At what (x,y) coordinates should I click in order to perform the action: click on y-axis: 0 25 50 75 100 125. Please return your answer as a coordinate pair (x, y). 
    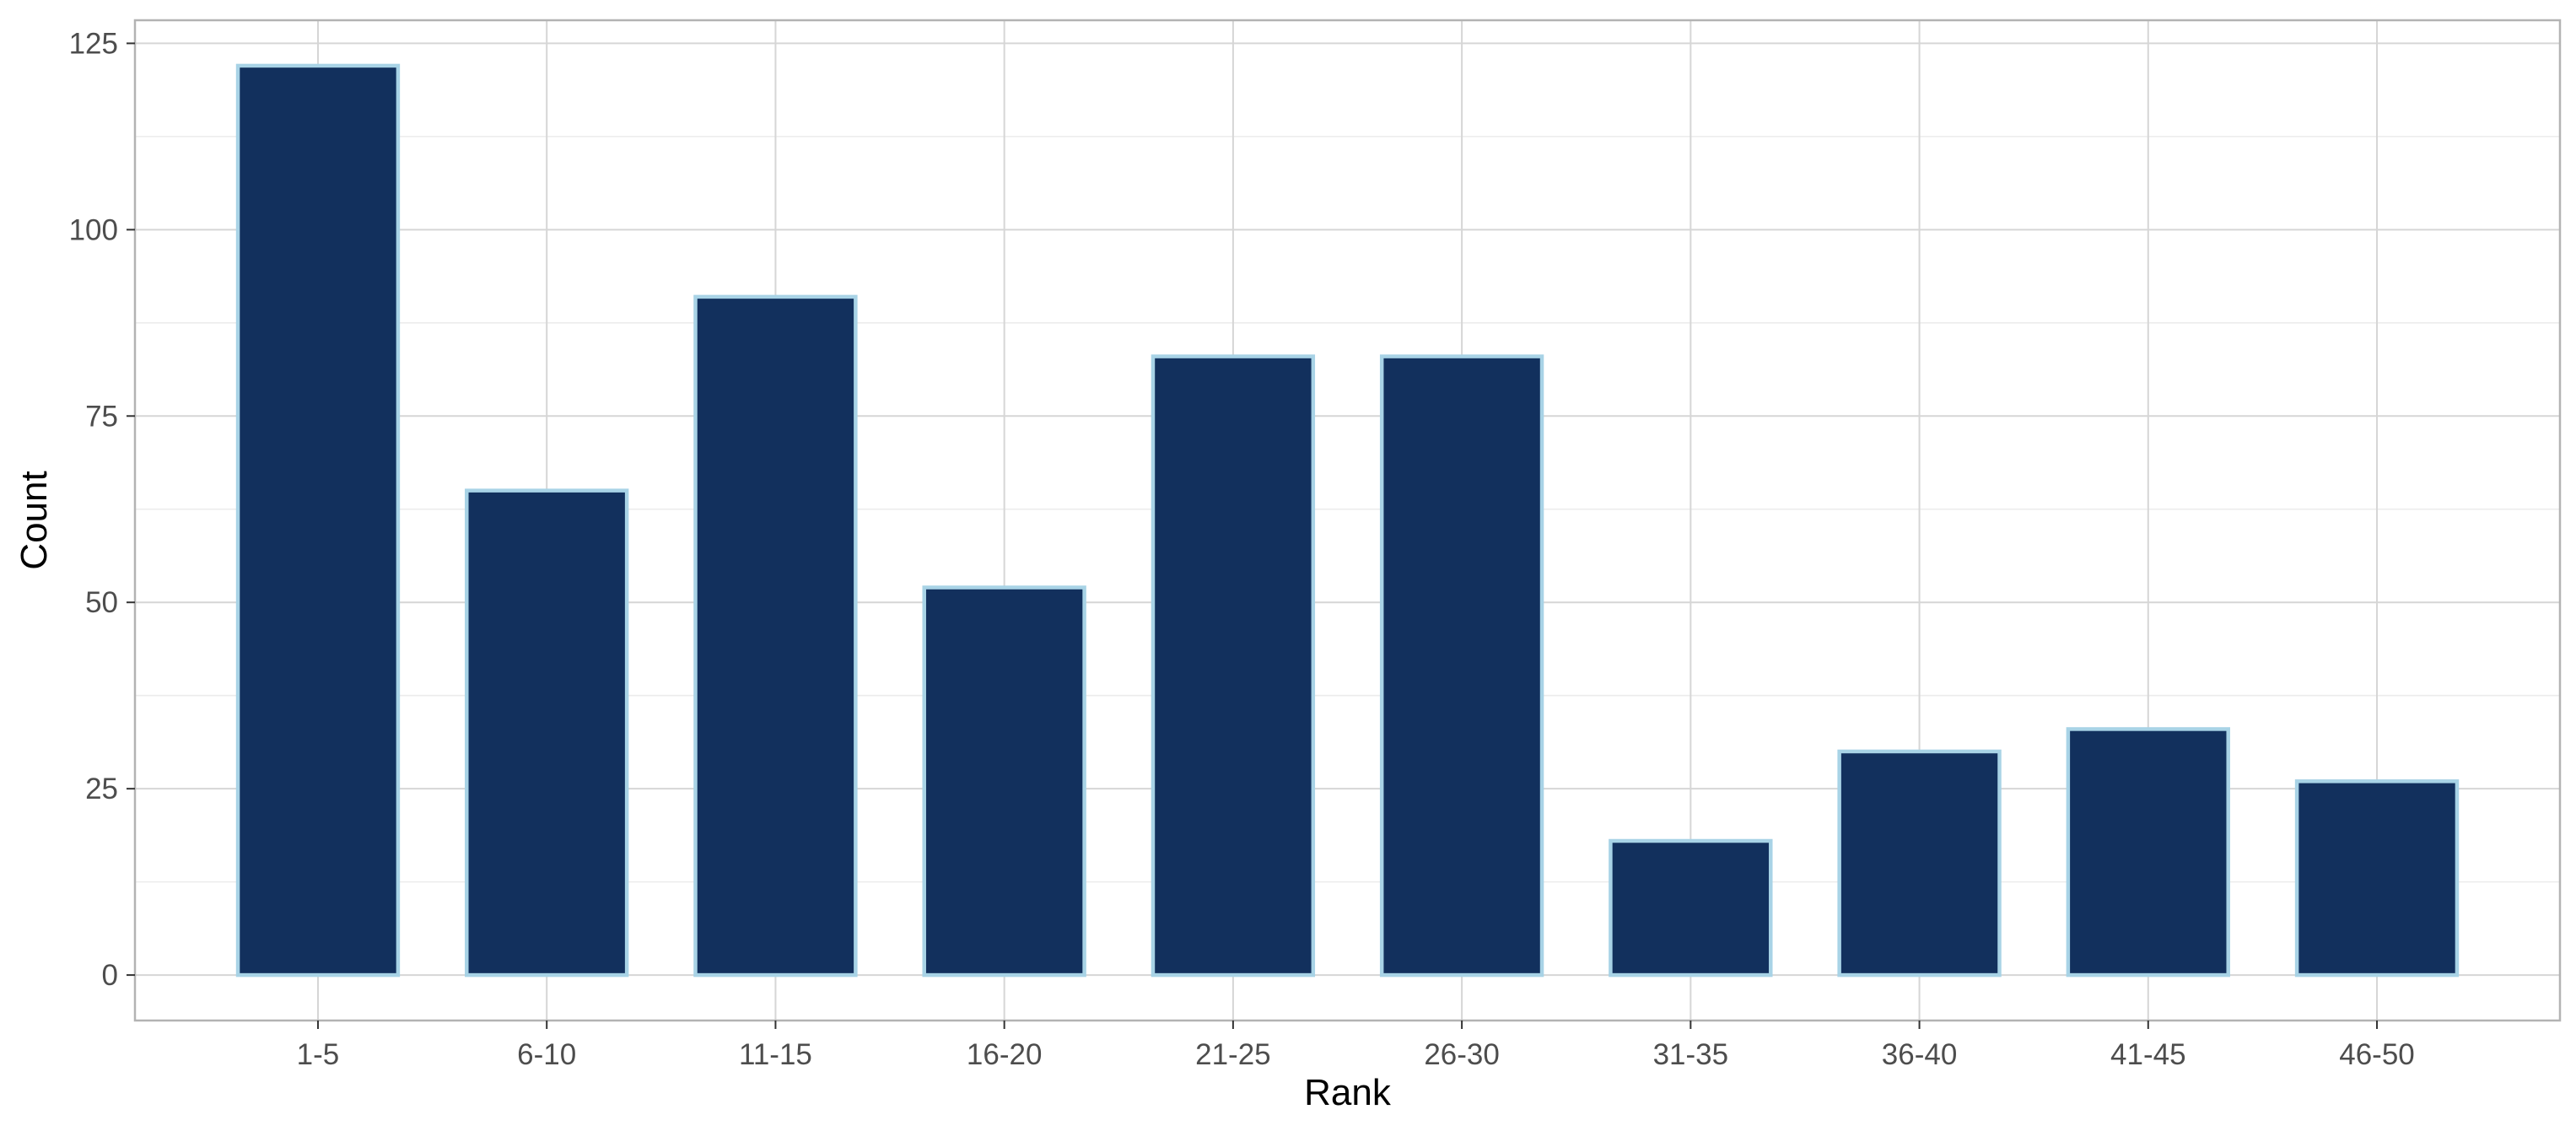
    Looking at the image, I should click on (102, 509).